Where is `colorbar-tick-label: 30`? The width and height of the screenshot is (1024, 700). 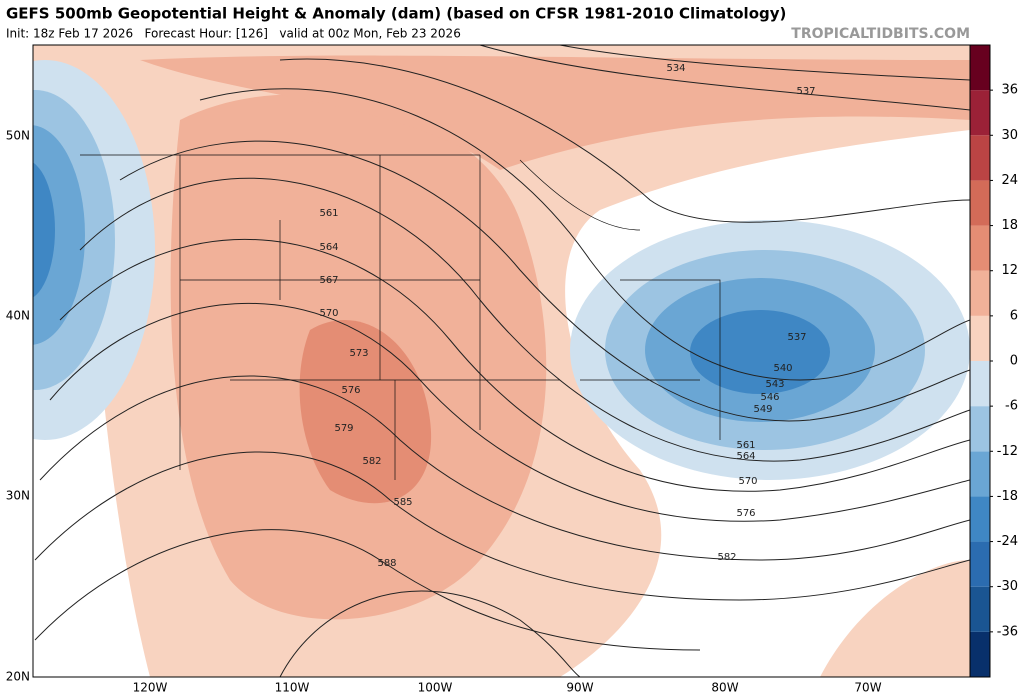 colorbar-tick-label: 30 is located at coordinates (1009, 135).